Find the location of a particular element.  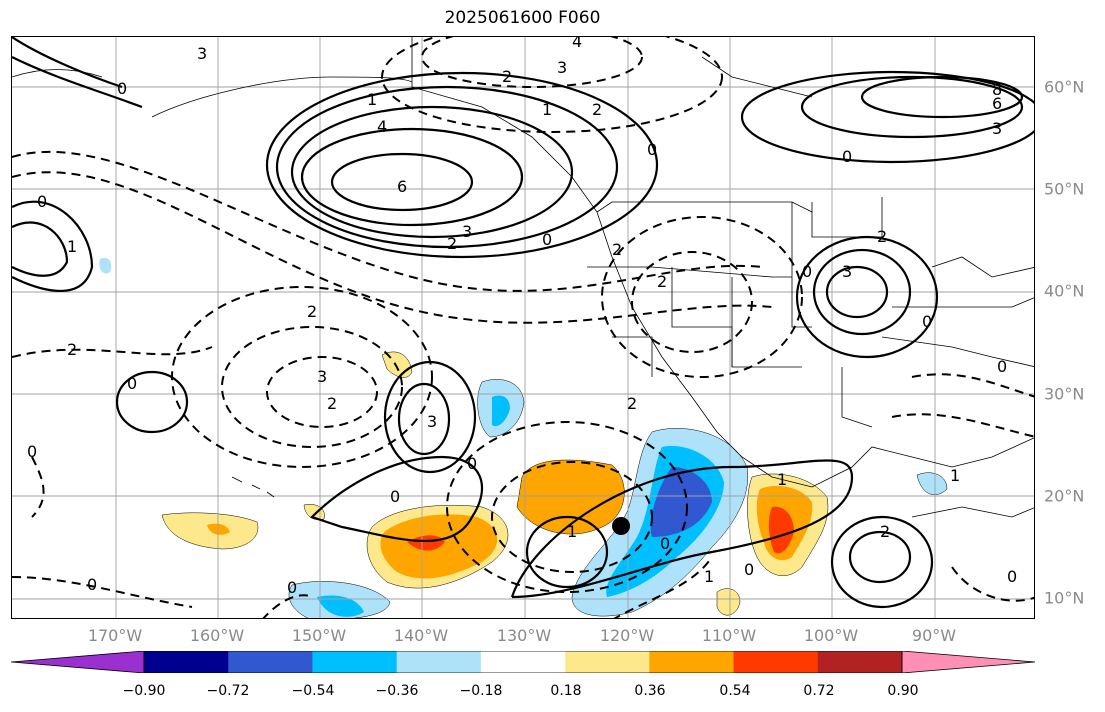

colorbar-tick: −0.36 is located at coordinates (397, 691).